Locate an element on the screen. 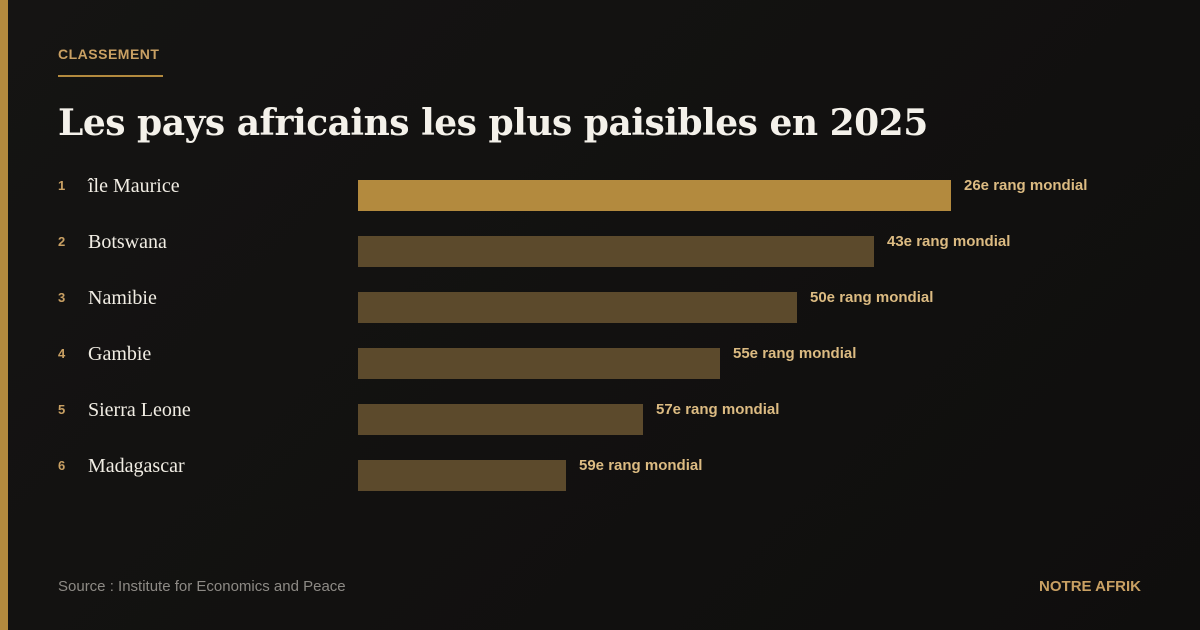 The height and width of the screenshot is (630, 1200). country: Gambie is located at coordinates (120, 354).